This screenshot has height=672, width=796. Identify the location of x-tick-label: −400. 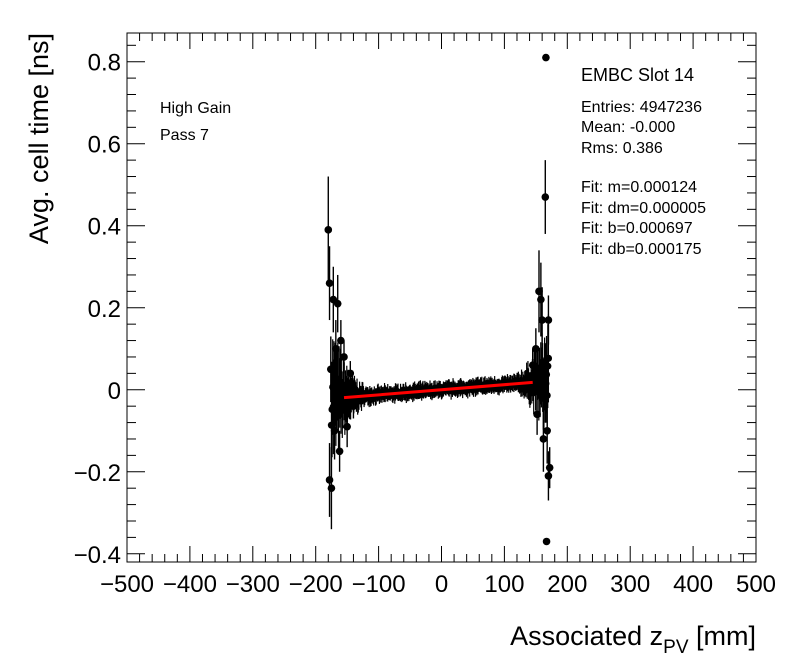
(190, 584).